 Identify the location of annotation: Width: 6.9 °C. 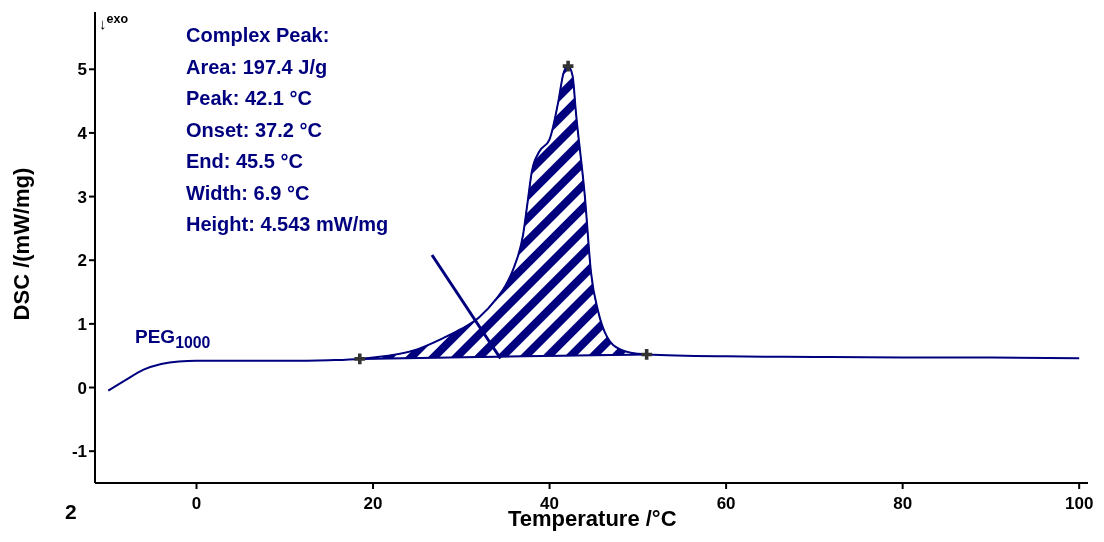
(248, 192).